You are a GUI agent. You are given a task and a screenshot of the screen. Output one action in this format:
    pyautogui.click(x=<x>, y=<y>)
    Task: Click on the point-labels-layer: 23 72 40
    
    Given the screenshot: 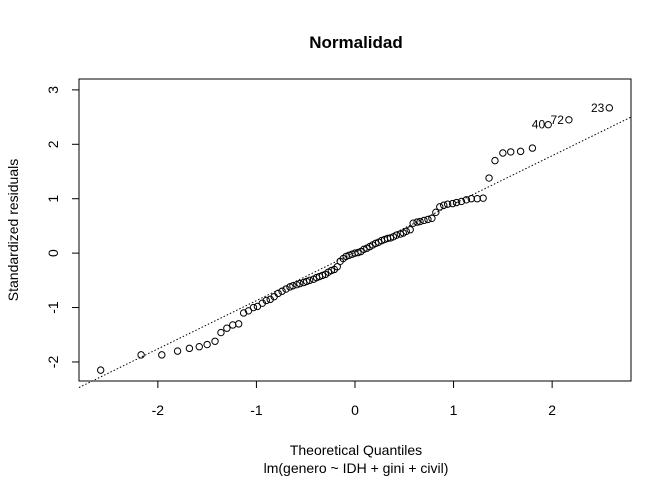 What is the action you would take?
    pyautogui.click(x=568, y=116)
    